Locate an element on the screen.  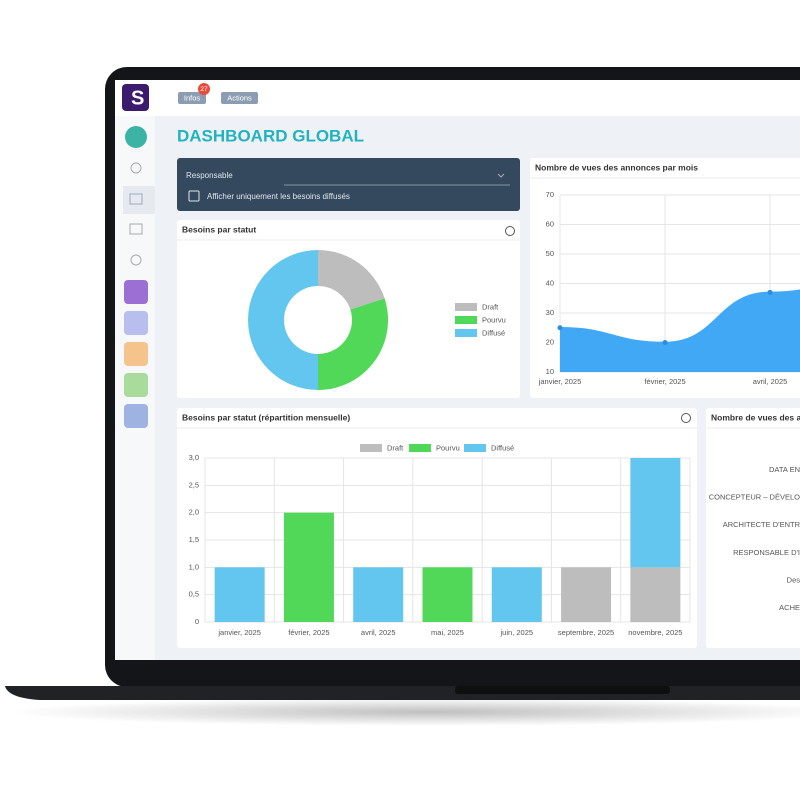
notch is located at coordinates (562, 690).